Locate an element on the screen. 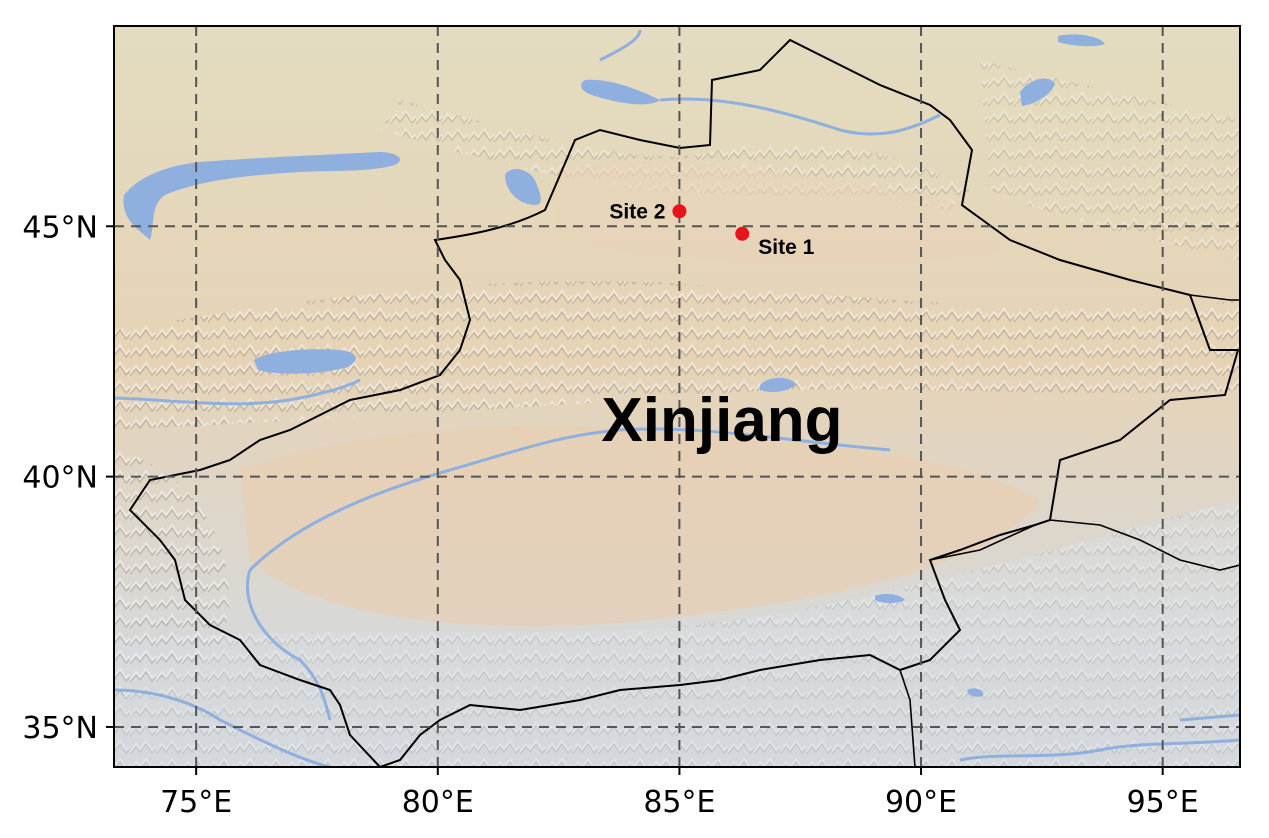 Image resolution: width=1269 pixels, height=838 pixels. region-label-xinjiang: Xinjiang is located at coordinates (721, 420).